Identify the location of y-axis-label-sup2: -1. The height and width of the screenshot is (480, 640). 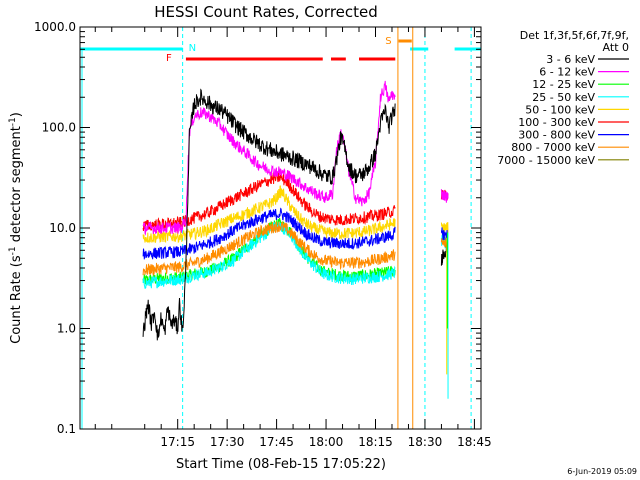
(13, 121).